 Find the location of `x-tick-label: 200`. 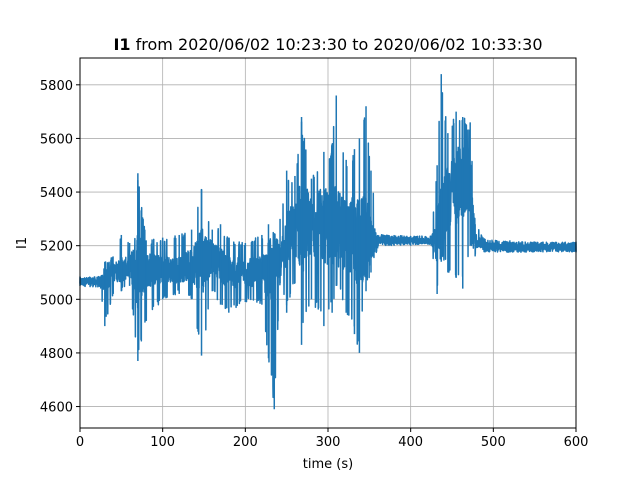

x-tick-label: 200 is located at coordinates (245, 442).